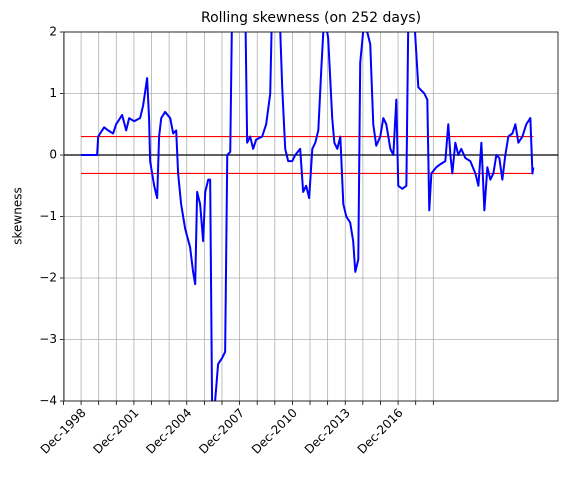  What do you see at coordinates (48, 401) in the screenshot?
I see `y-tick-label: −4` at bounding box center [48, 401].